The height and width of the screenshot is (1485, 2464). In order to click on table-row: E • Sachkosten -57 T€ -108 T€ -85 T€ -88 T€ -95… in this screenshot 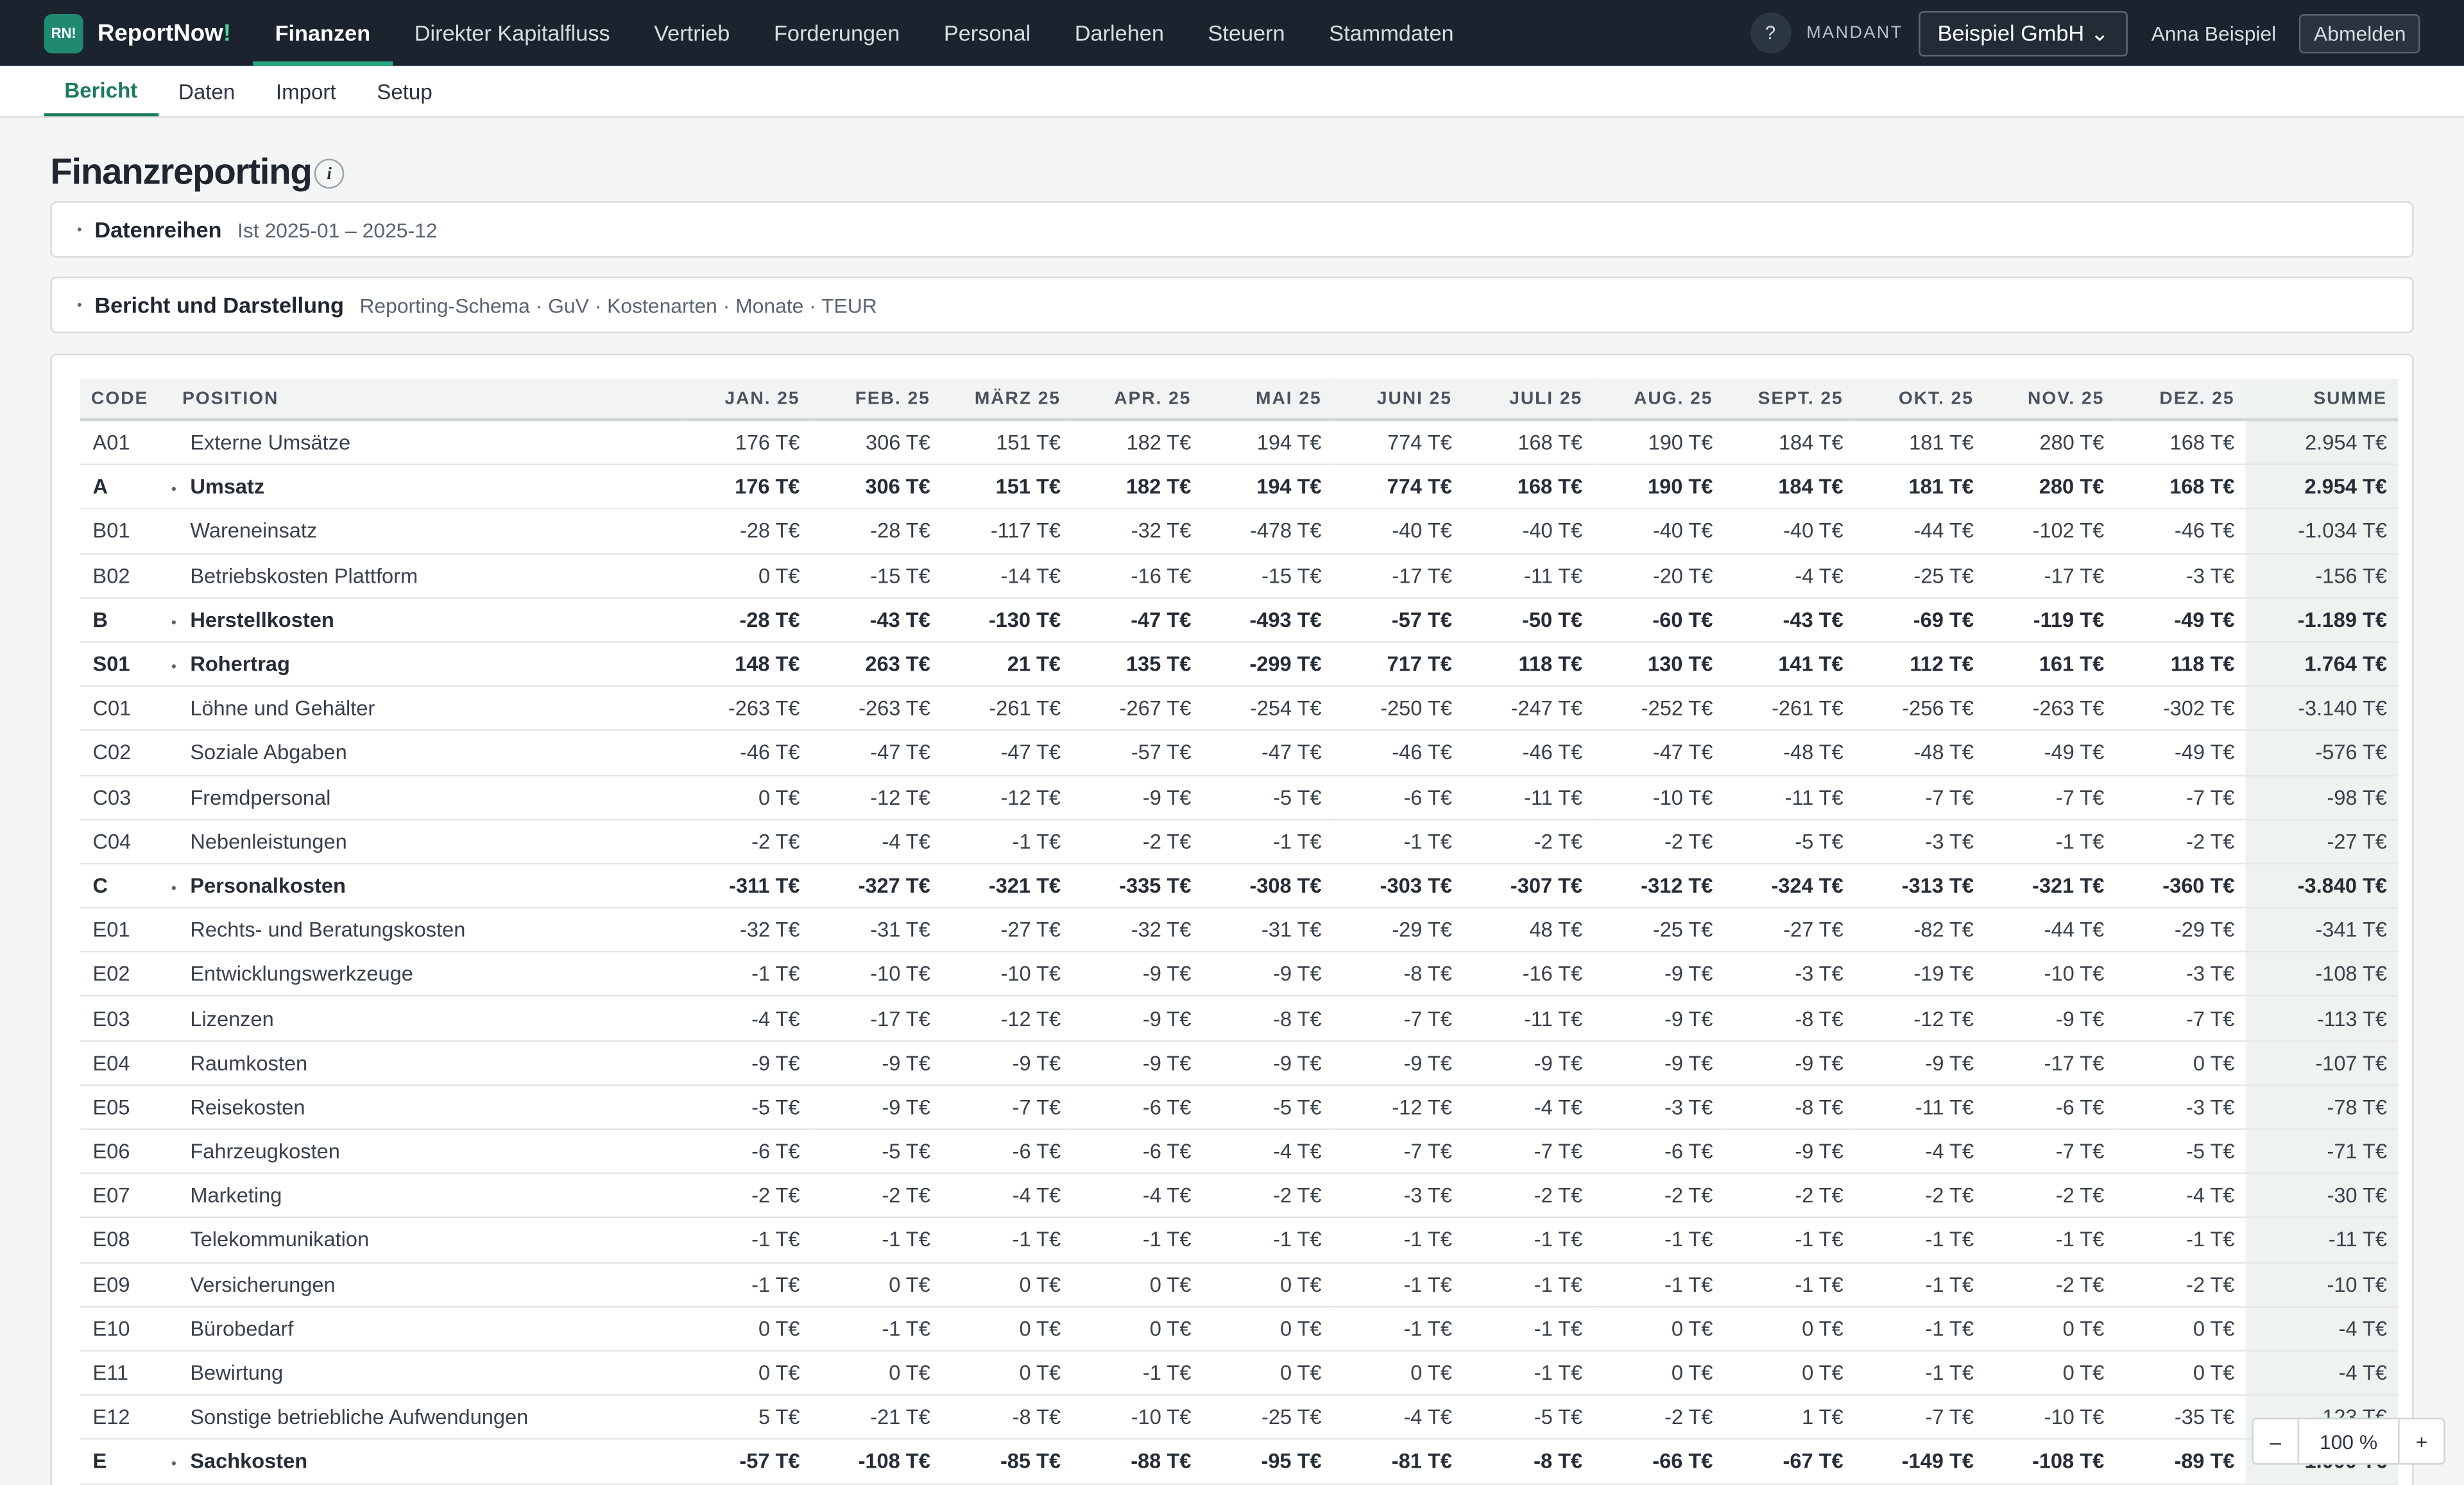, I will do `click(1240, 1462)`.